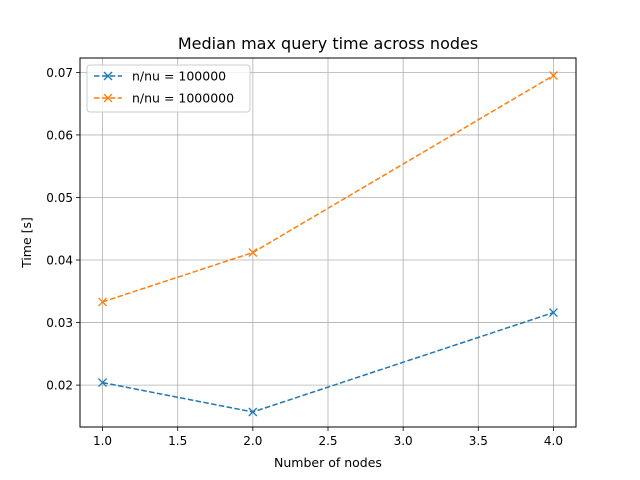  I want to click on legend-label-1: n/nu = 1000000, so click(183, 98).